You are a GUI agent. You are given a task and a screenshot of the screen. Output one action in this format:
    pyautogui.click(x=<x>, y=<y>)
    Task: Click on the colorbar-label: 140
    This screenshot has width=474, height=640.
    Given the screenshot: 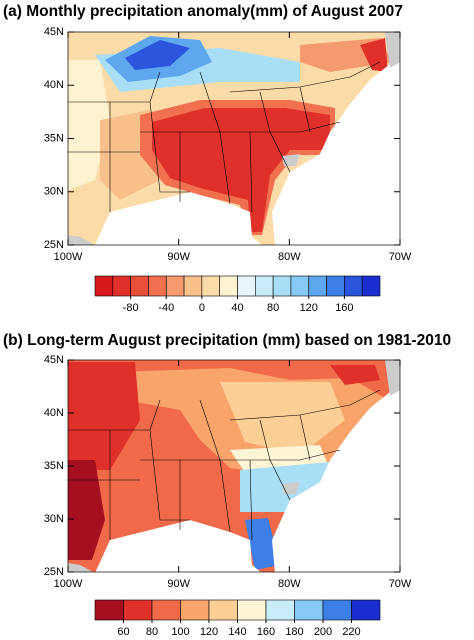 What is the action you would take?
    pyautogui.click(x=237, y=632)
    